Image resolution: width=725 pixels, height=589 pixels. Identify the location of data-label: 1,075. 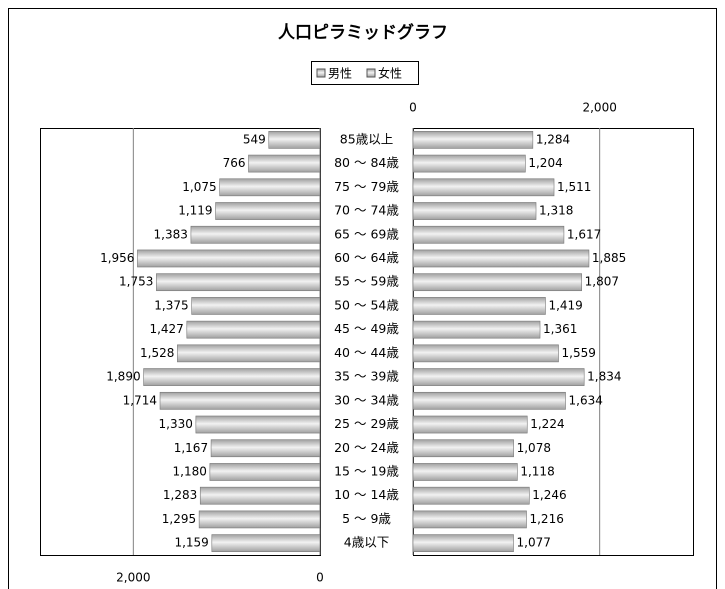
(199, 187).